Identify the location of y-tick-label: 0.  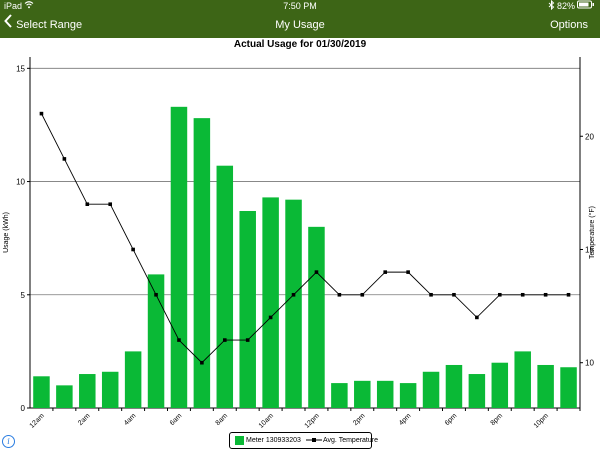
(23, 408).